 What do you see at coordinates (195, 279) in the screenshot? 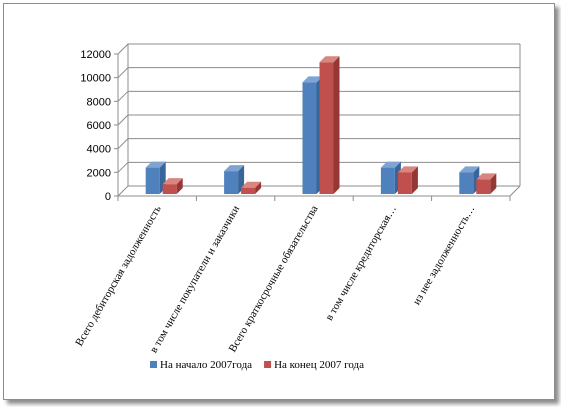
I see `x-category-label: в том числе покупатели и заказчики` at bounding box center [195, 279].